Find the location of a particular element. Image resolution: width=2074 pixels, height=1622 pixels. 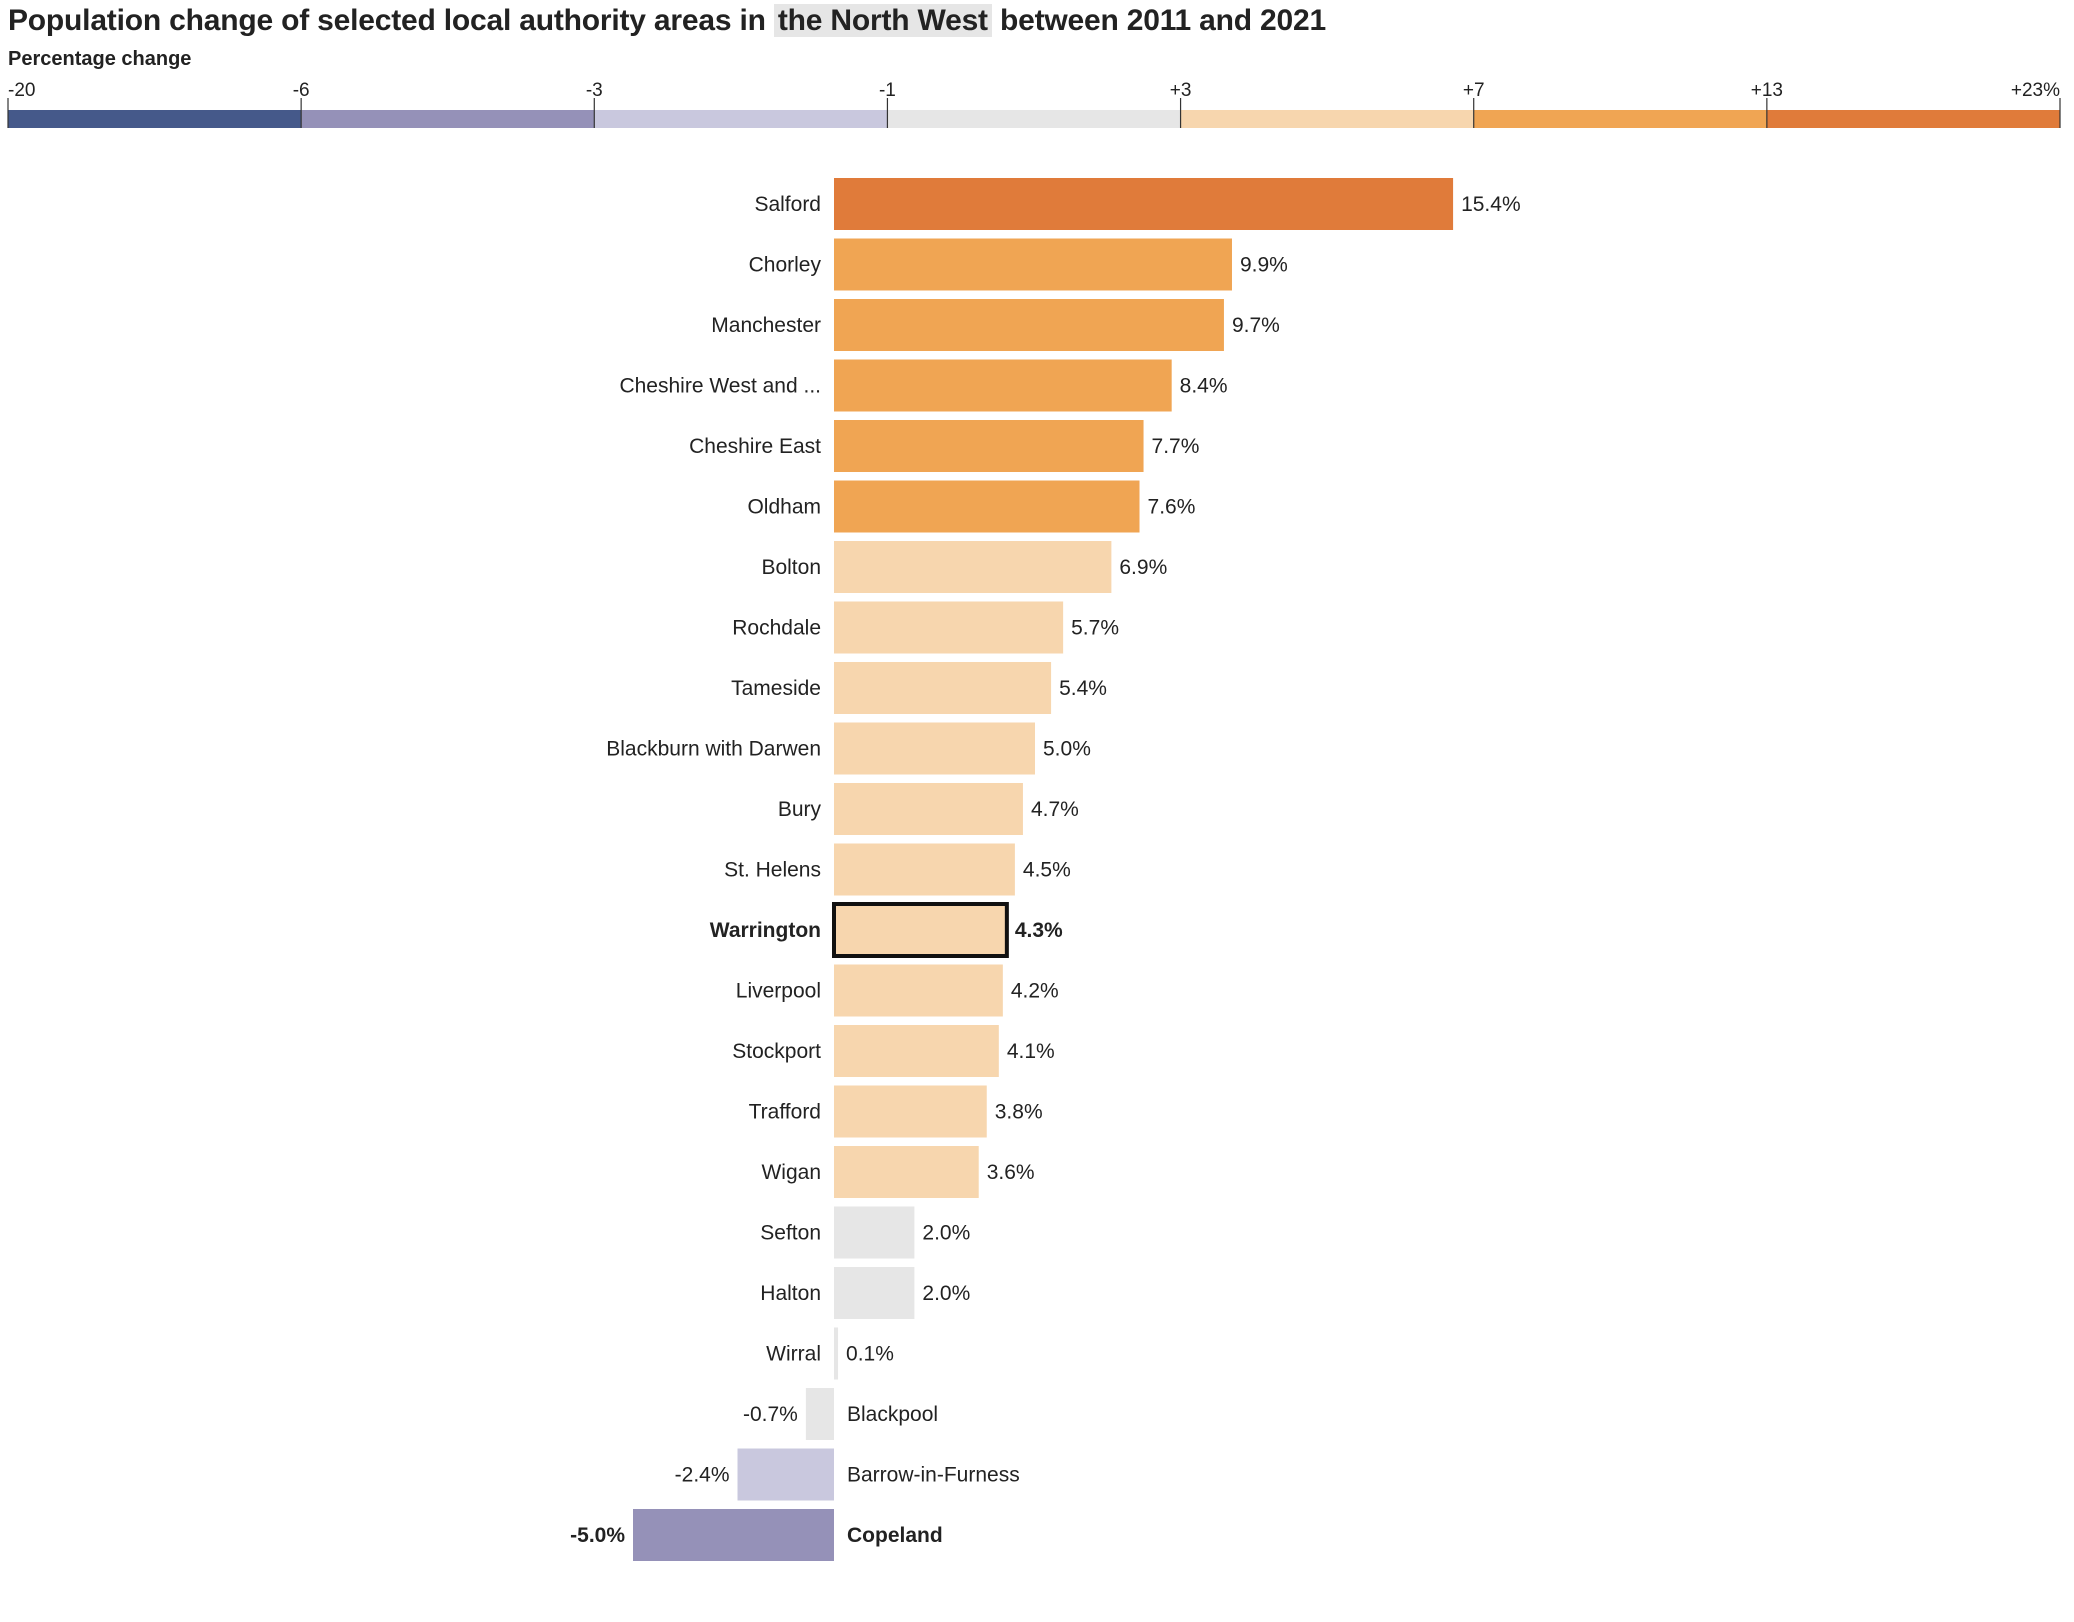

bar-stockport is located at coordinates (916, 1051).